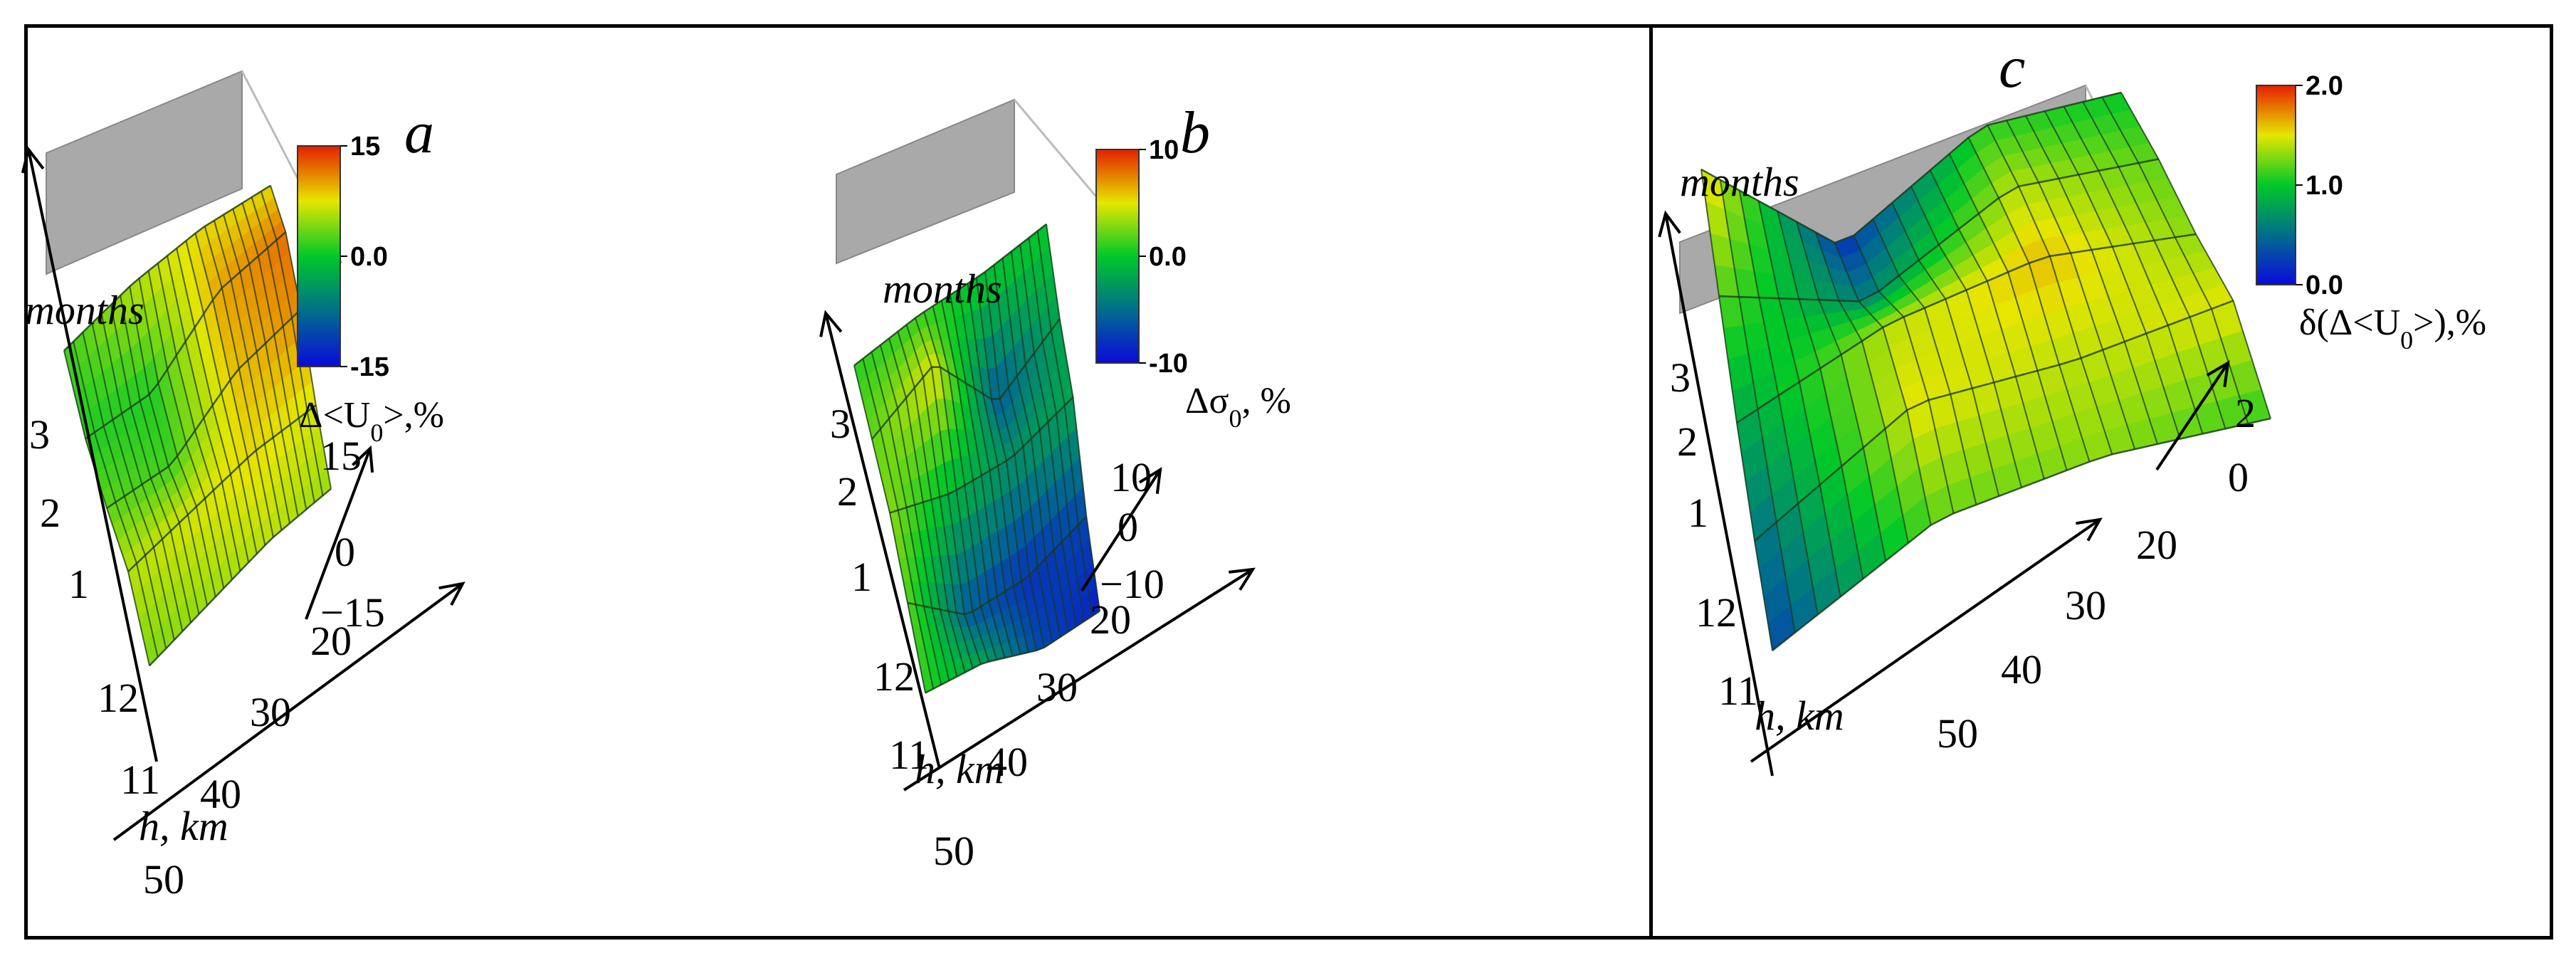  What do you see at coordinates (365, 147) in the screenshot?
I see `colorbar-tick-label: 15` at bounding box center [365, 147].